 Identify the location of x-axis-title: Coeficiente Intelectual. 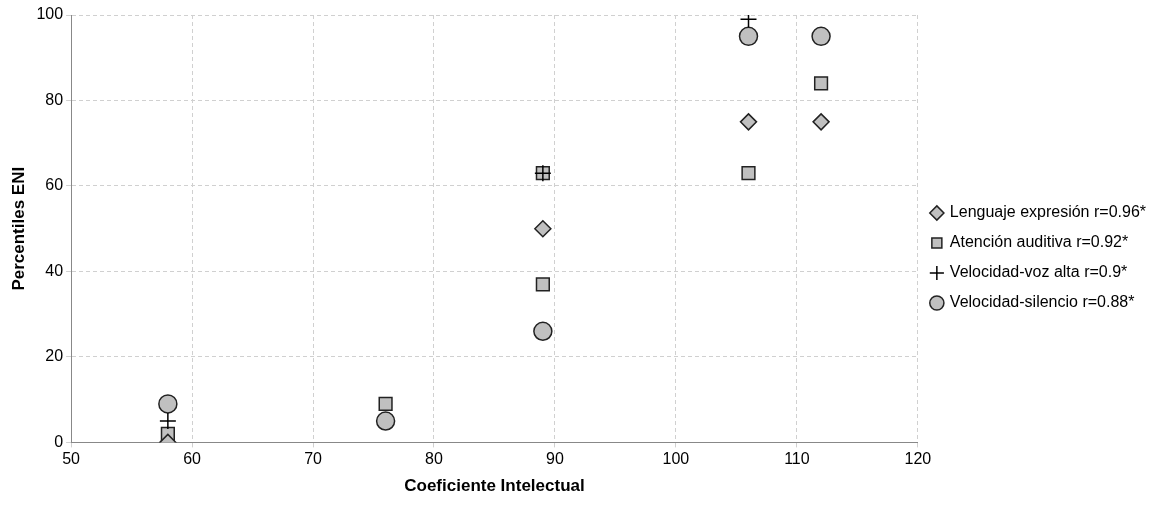
(494, 486).